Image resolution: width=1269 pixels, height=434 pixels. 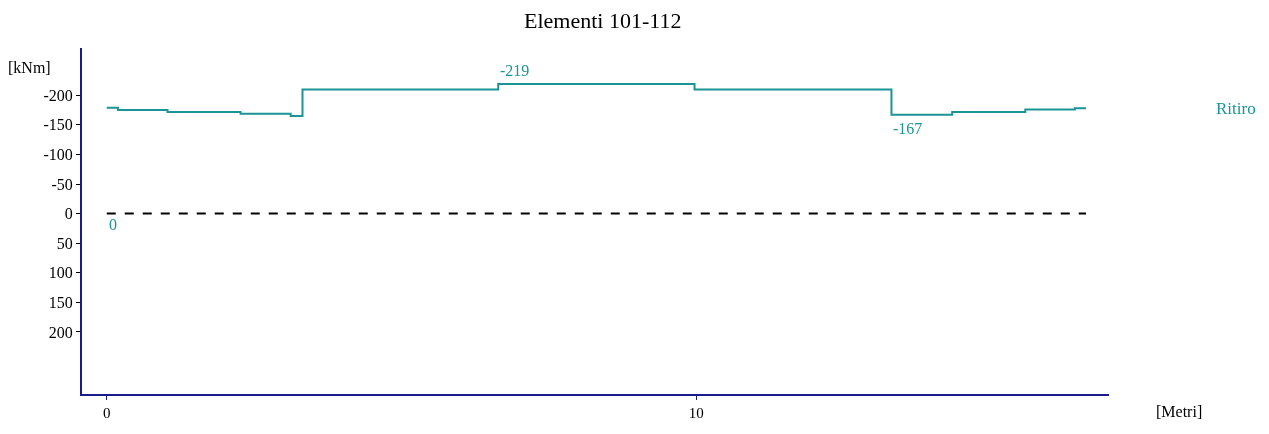 What do you see at coordinates (113, 224) in the screenshot?
I see `ref-line-label: 0` at bounding box center [113, 224].